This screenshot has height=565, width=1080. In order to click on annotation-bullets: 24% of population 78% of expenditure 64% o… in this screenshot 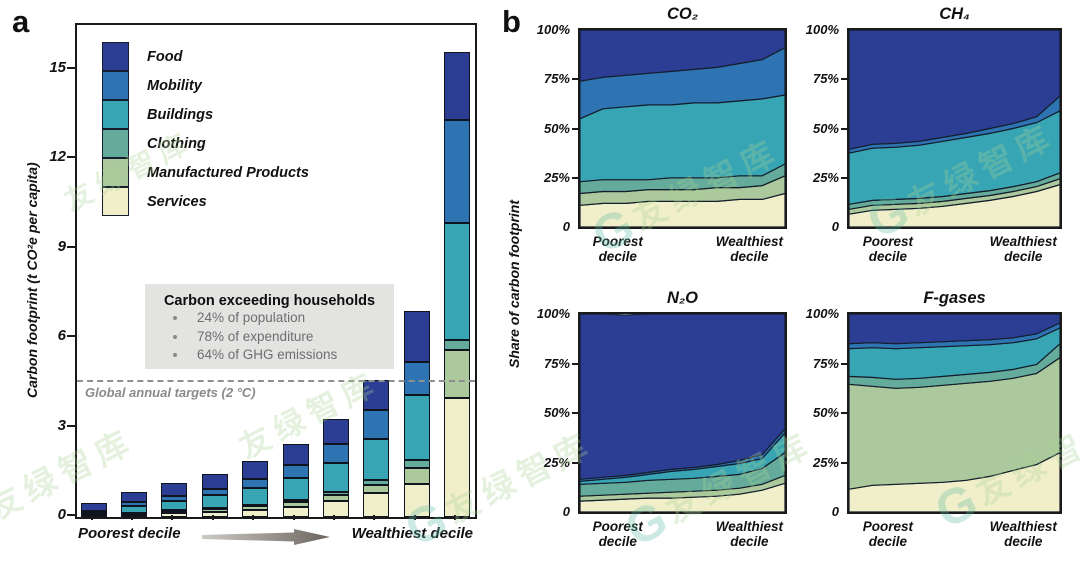, I will do `click(269, 337)`.